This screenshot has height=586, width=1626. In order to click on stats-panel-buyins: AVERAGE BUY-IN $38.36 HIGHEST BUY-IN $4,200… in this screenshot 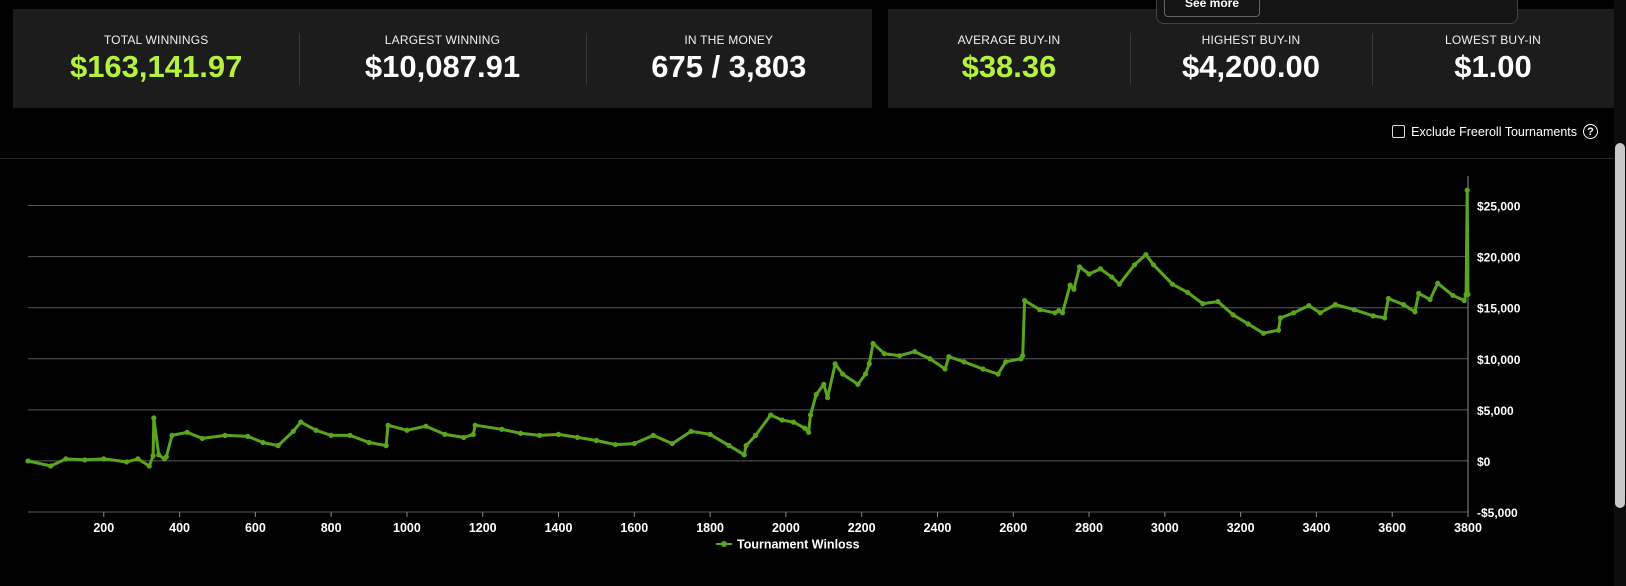, I will do `click(1251, 58)`.